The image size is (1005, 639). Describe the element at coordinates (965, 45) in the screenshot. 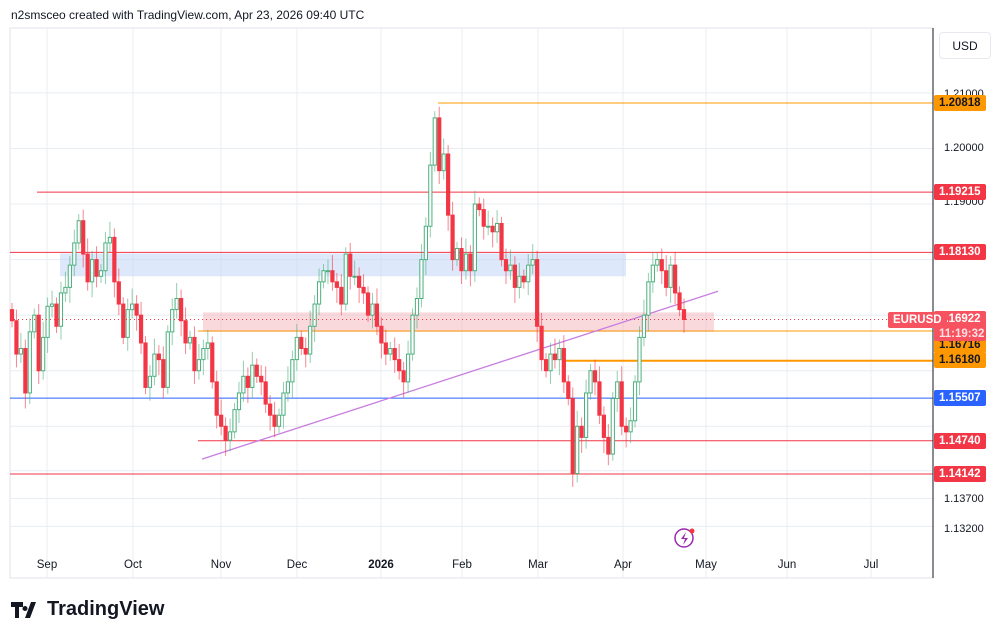

I see `currency-button: USD` at that location.